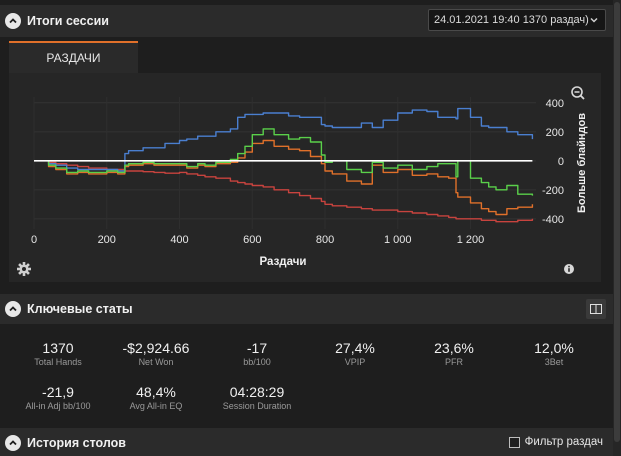 This screenshot has height=456, width=621. What do you see at coordinates (596, 309) in the screenshot?
I see `split-layout-icon` at bounding box center [596, 309].